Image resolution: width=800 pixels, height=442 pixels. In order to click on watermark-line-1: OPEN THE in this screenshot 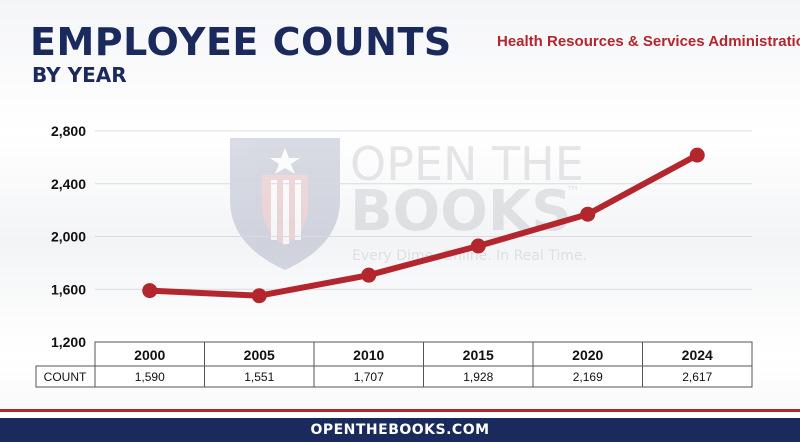, I will do `click(467, 164)`.